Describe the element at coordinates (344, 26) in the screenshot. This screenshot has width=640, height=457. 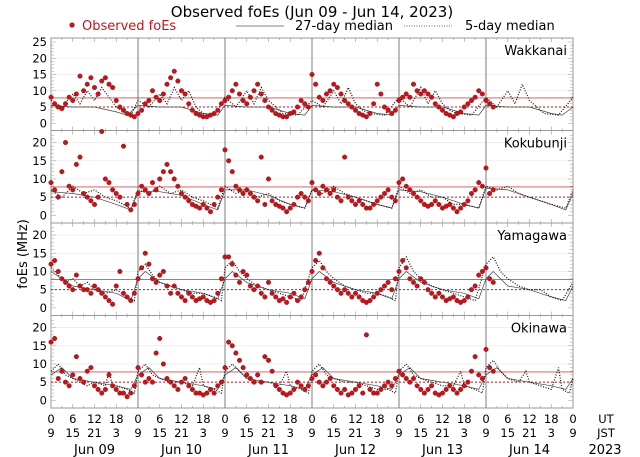
I see `legend-27day-label: 27-day median` at that location.